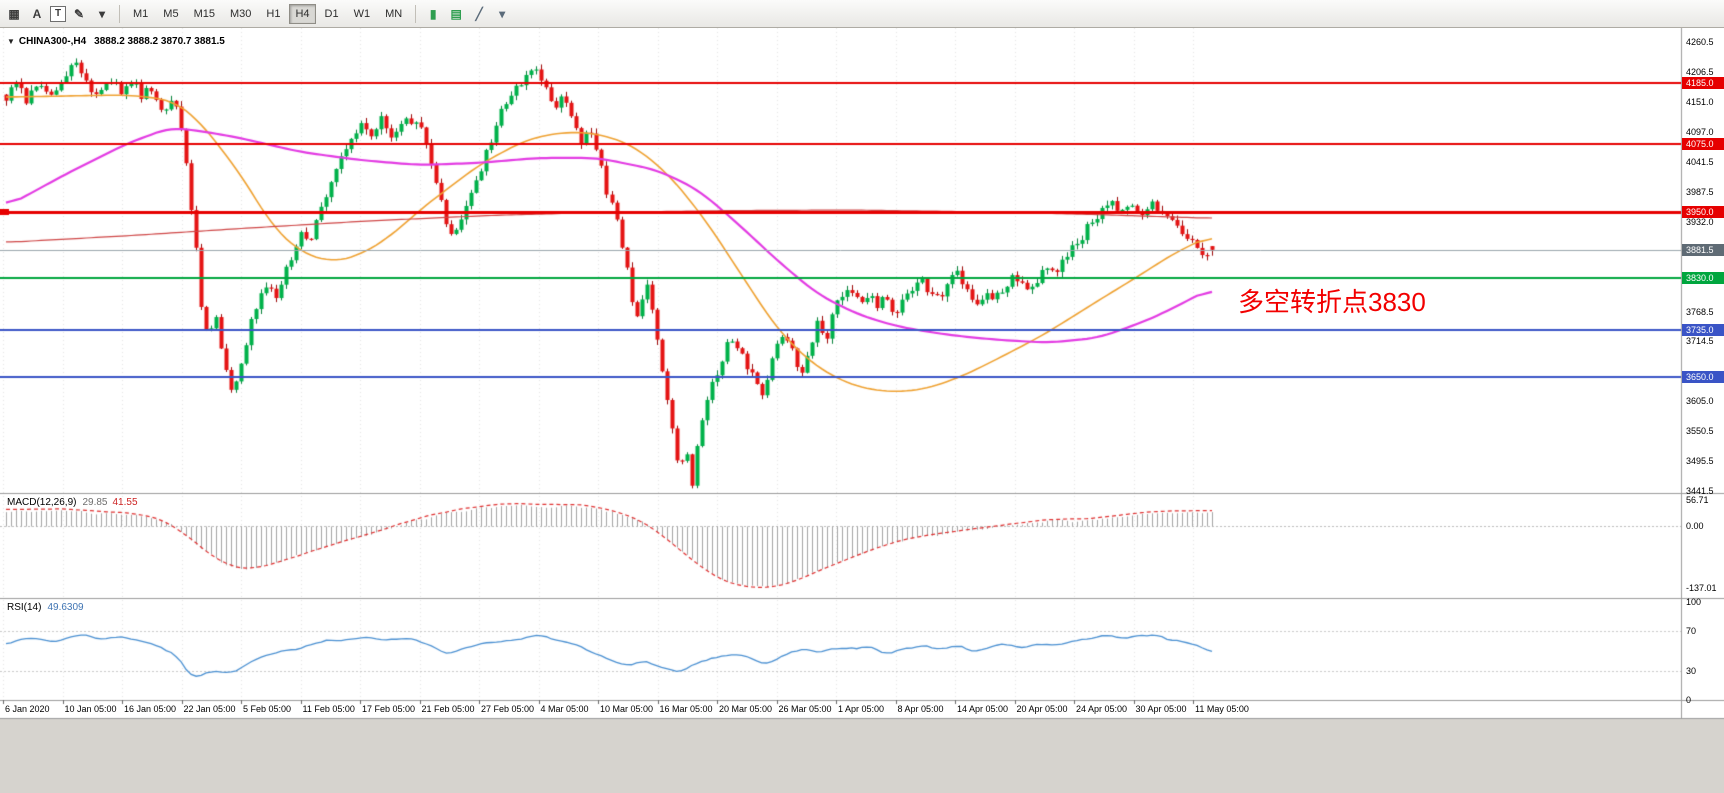 The height and width of the screenshot is (793, 1724). I want to click on rsi-axis-label: 0, so click(1689, 700).